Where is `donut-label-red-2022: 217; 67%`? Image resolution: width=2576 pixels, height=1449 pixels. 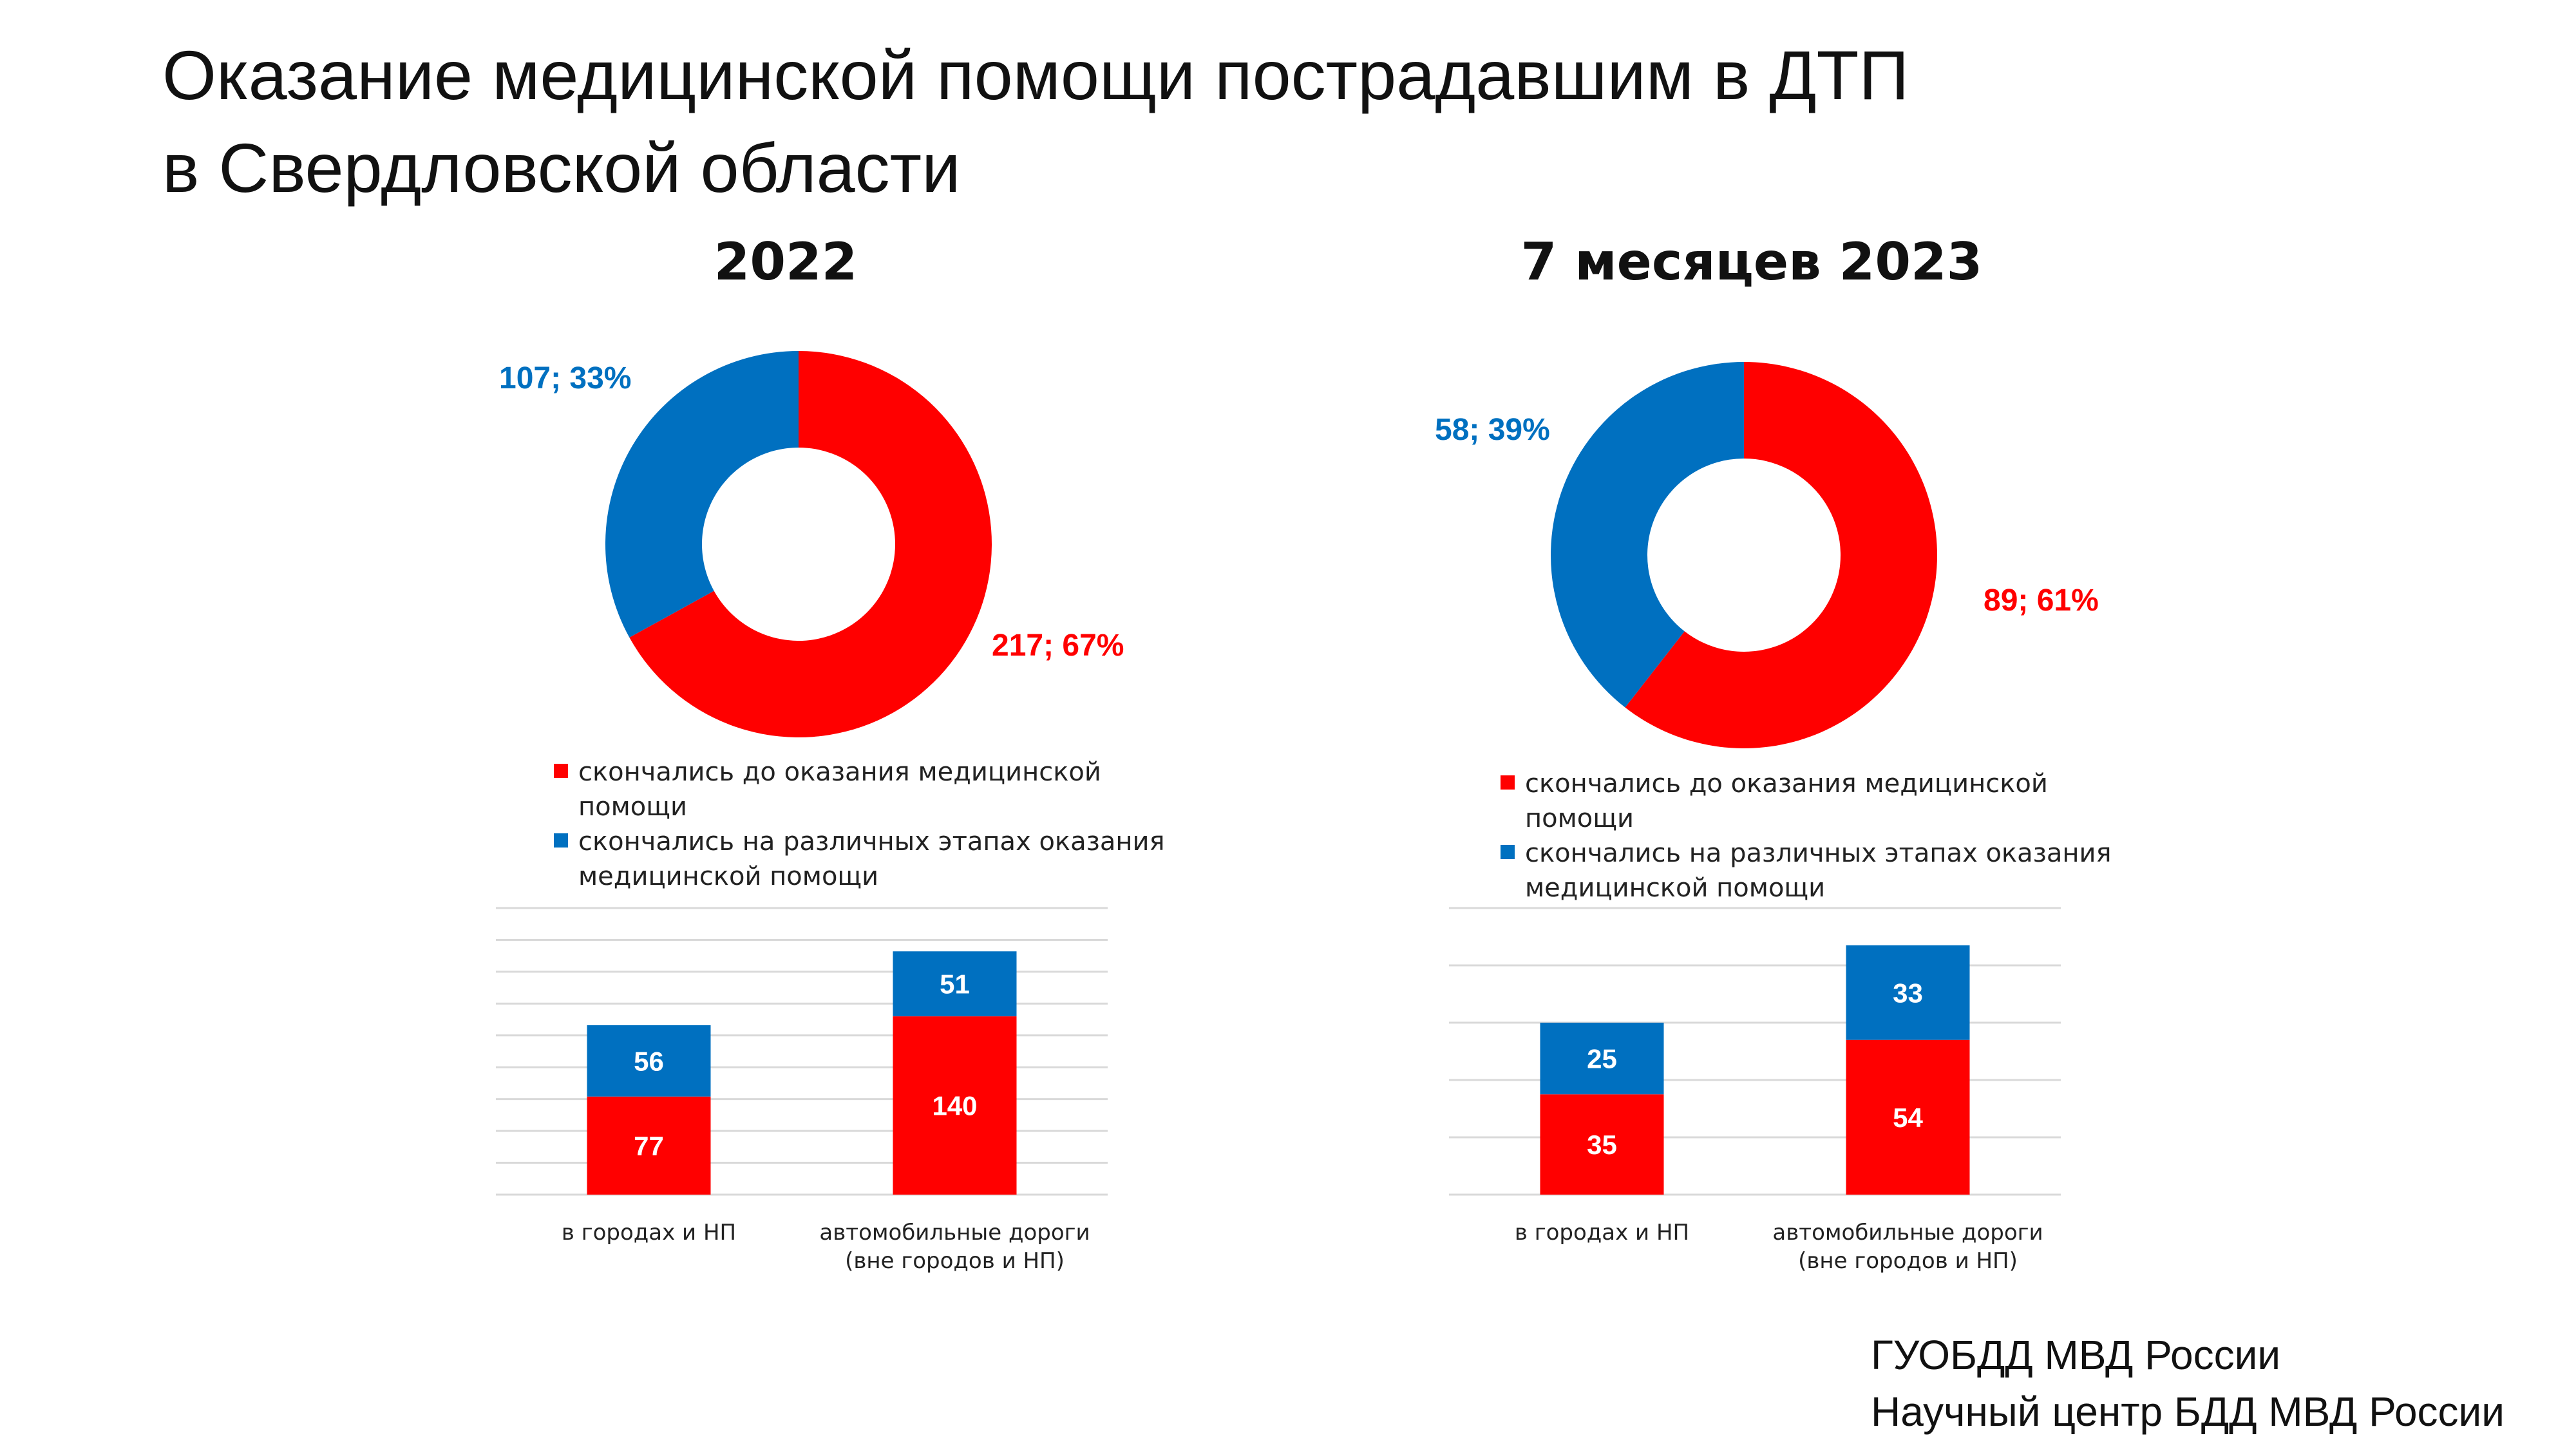 donut-label-red-2022: 217; 67% is located at coordinates (1058, 646).